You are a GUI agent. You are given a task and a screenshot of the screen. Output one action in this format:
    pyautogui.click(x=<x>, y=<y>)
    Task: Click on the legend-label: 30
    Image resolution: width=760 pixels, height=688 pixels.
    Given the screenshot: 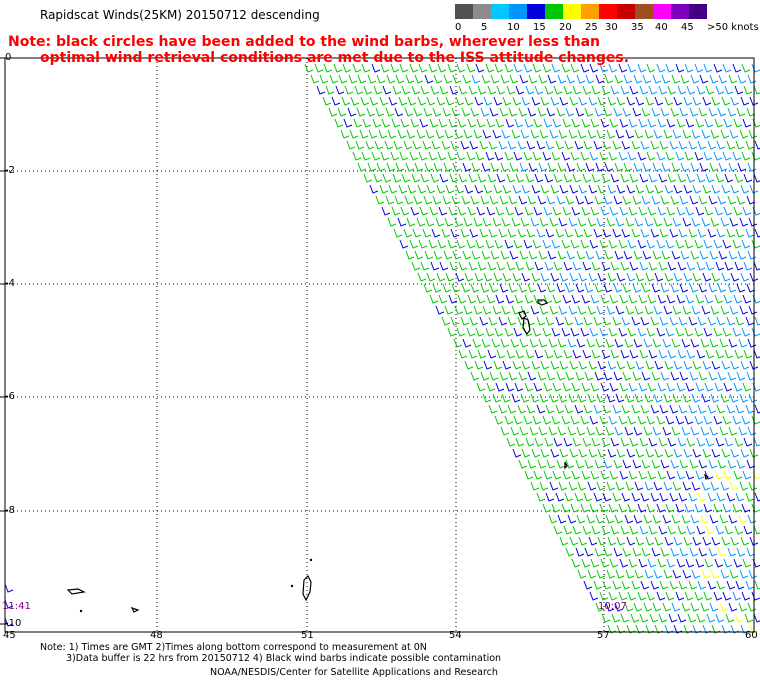 What is the action you would take?
    pyautogui.click(x=611, y=27)
    